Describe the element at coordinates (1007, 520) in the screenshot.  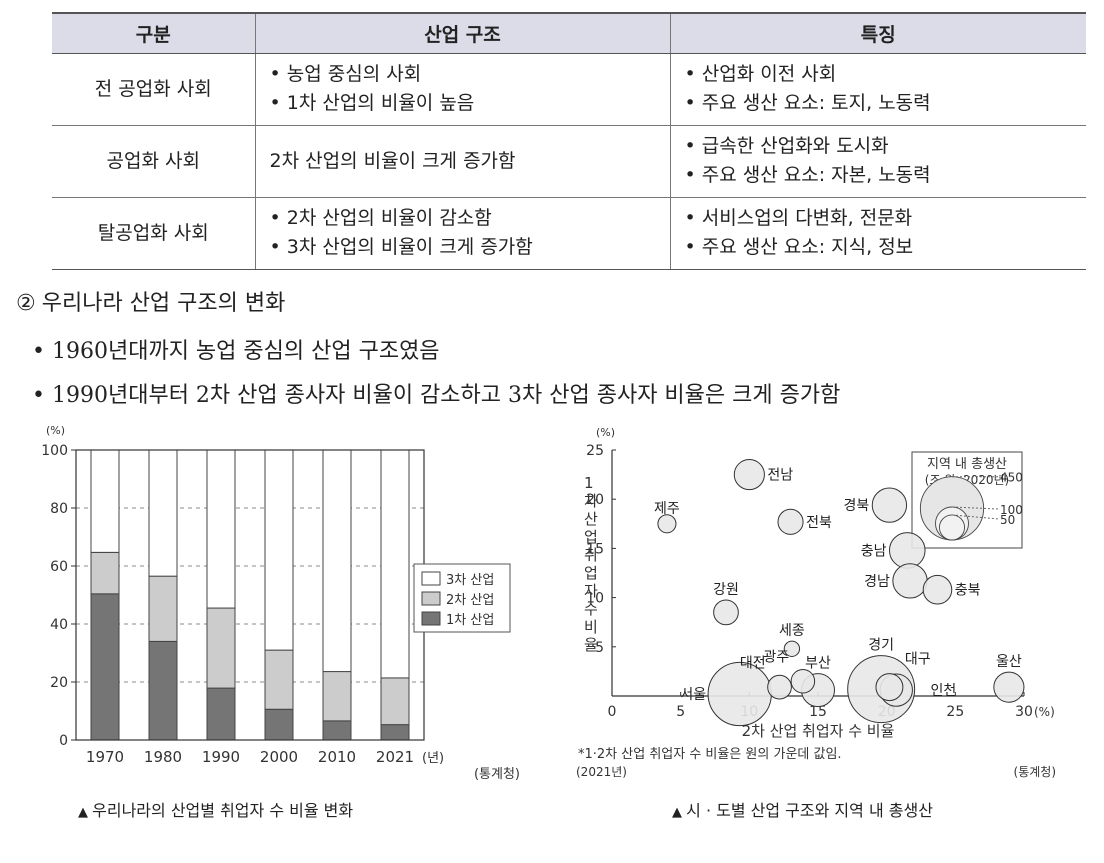
I see `size-legend-value: 50` at that location.